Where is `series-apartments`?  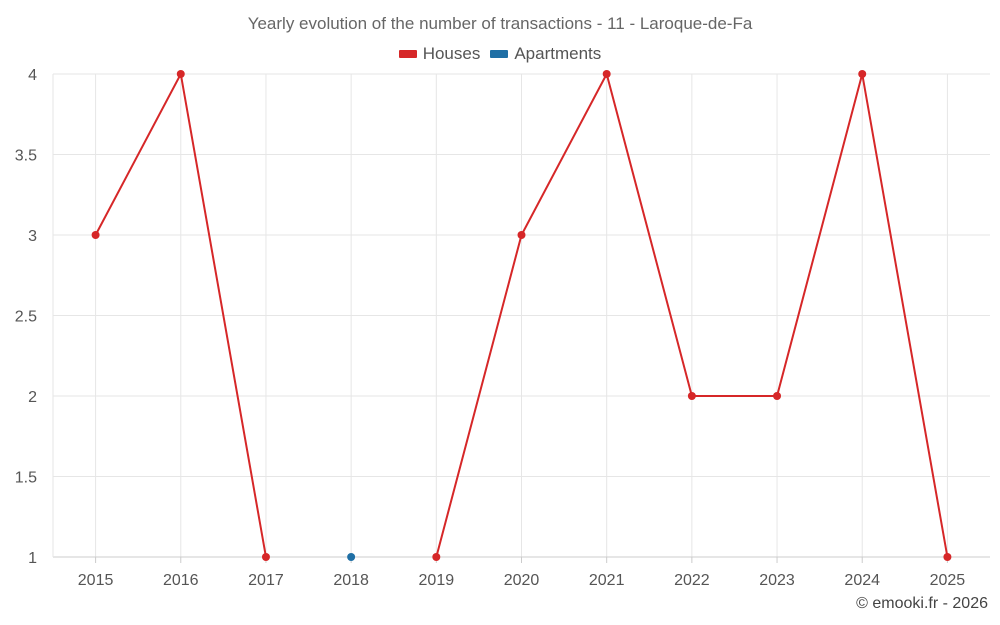 series-apartments is located at coordinates (351, 557).